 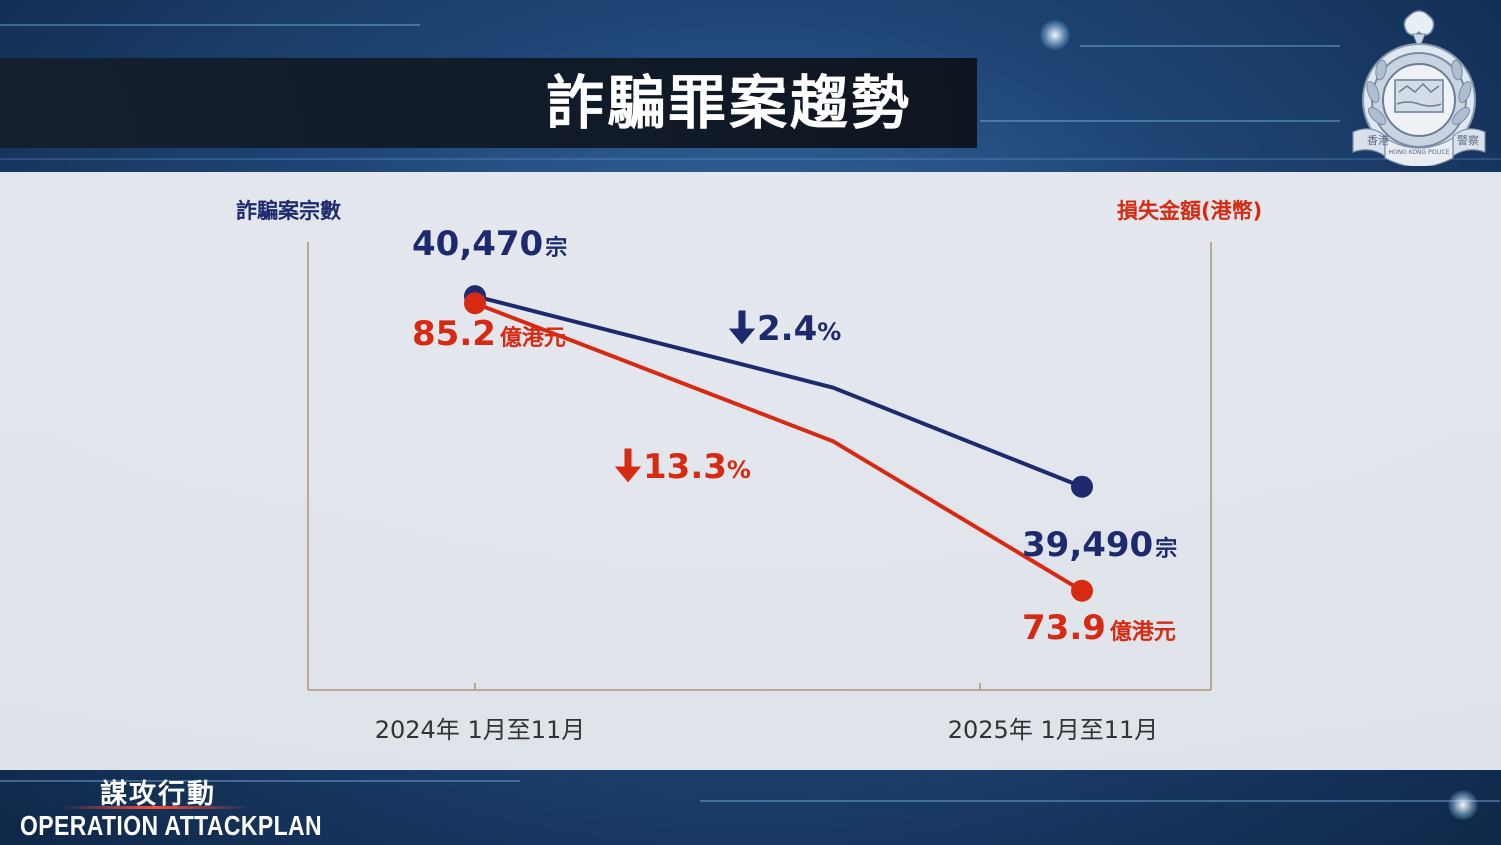 What do you see at coordinates (171, 825) in the screenshot?
I see `operation-name-en: OPERATION ATTACKPLAN` at bounding box center [171, 825].